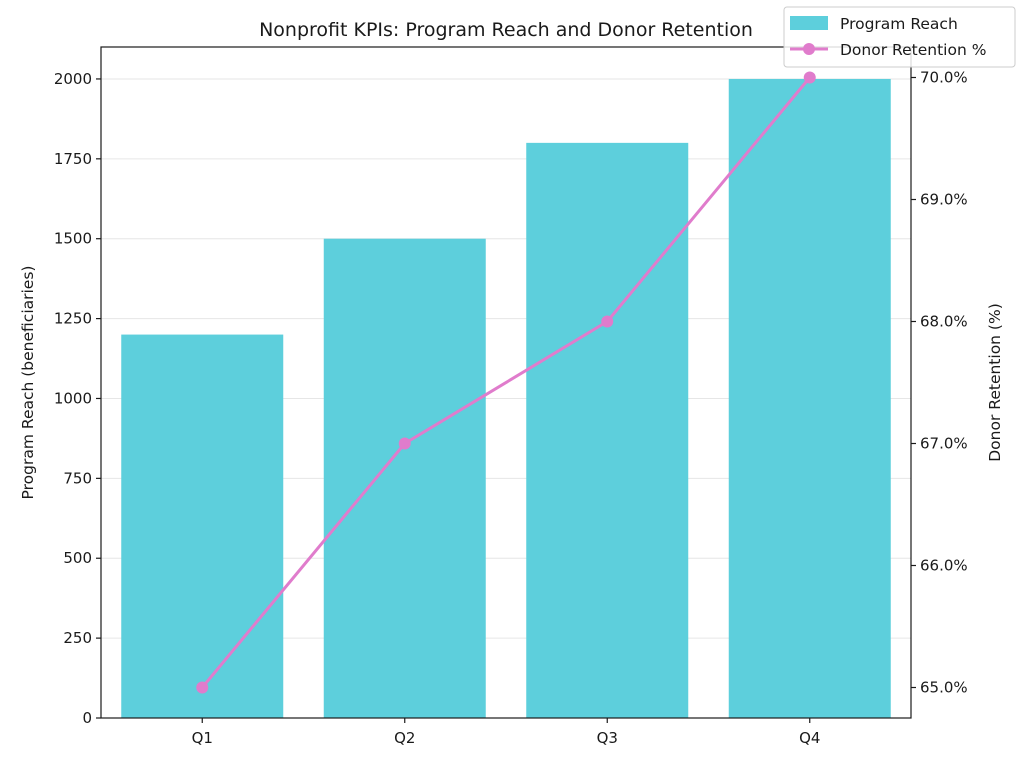  I want to click on tick-label-left-1500: 1500, so click(73, 239).